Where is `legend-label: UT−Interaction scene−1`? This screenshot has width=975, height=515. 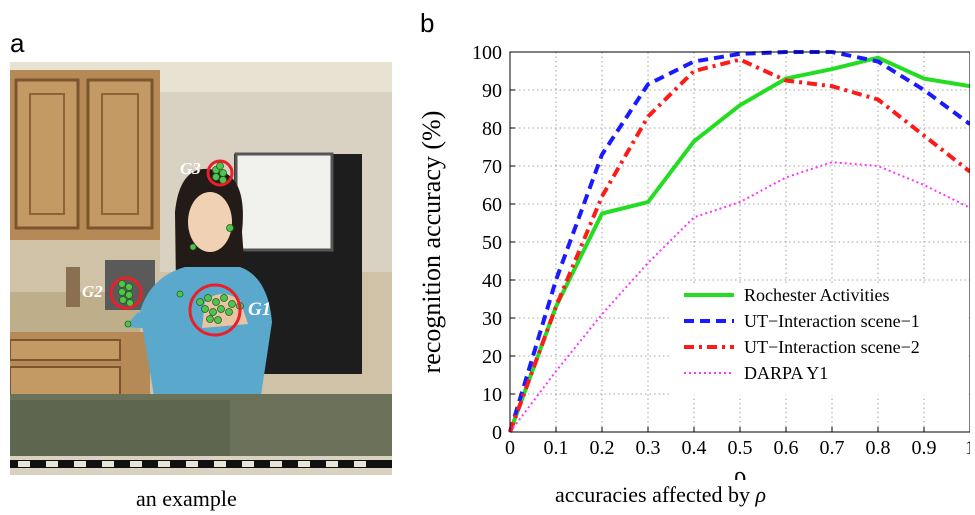
legend-label: UT−Interaction scene−1 is located at coordinates (832, 321).